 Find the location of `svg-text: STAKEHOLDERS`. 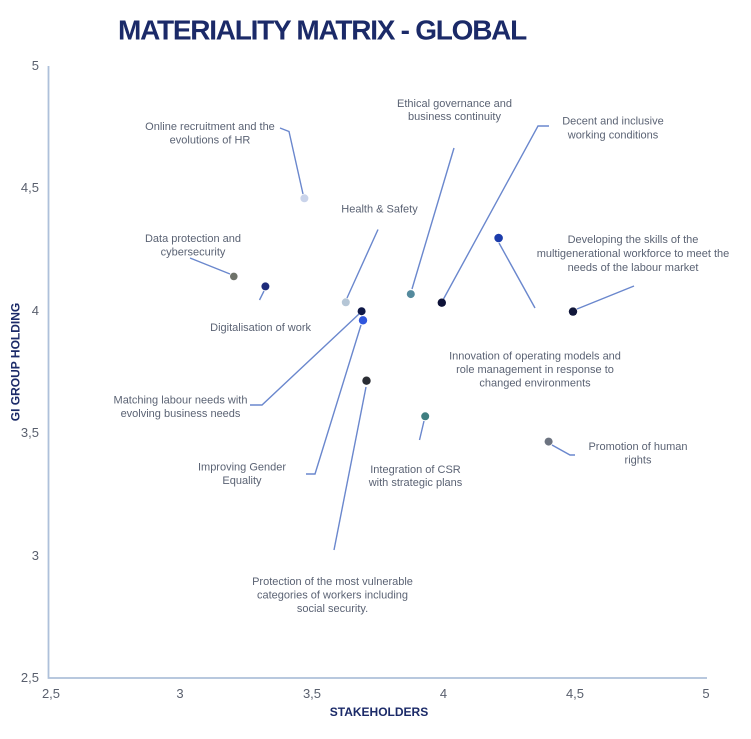

svg-text: STAKEHOLDERS is located at coordinates (379, 712).